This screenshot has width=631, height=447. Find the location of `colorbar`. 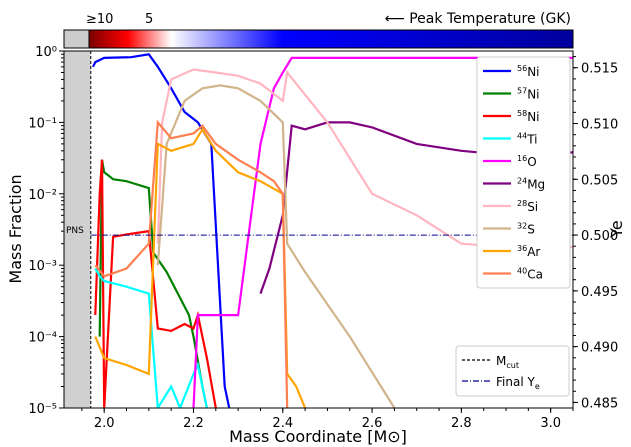

colorbar is located at coordinates (331, 39).